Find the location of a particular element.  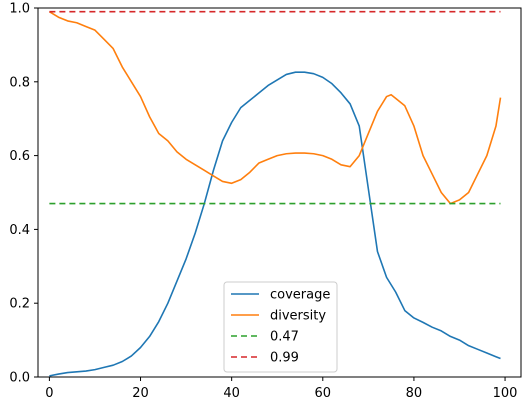

y-tick-label: 0.4 is located at coordinates (19, 230).